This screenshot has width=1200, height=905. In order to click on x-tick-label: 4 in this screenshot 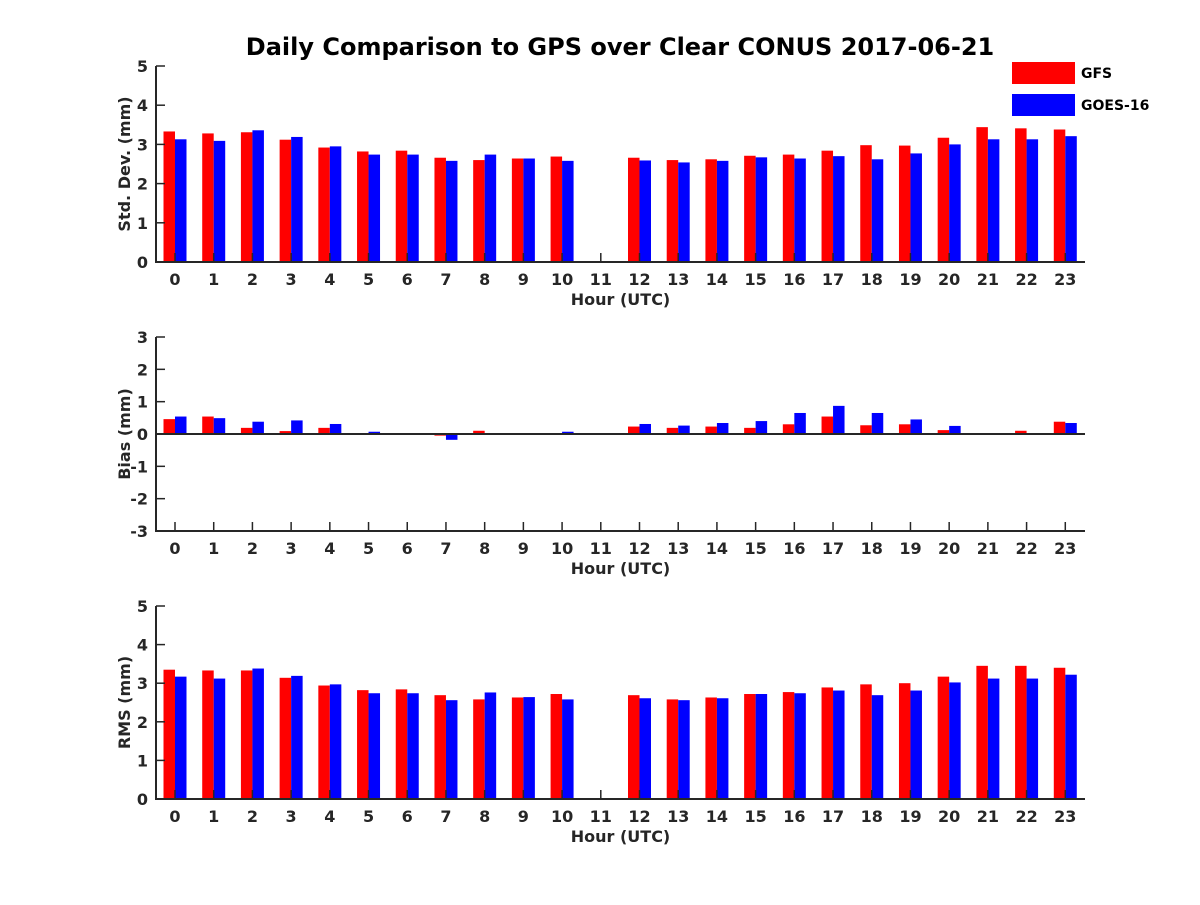, I will do `click(329, 279)`.